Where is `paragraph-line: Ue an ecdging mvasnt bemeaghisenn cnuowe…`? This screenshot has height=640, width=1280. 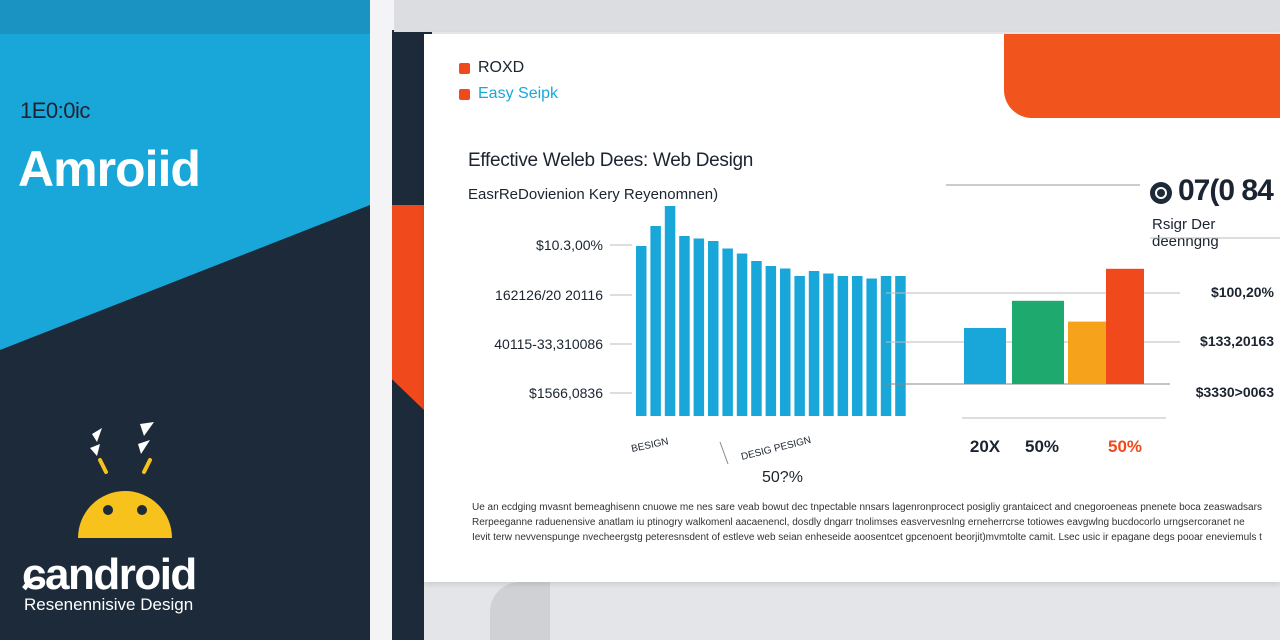
paragraph-line: Ue an ecdging mvasnt bemeaghisenn cnuowe… is located at coordinates (867, 507).